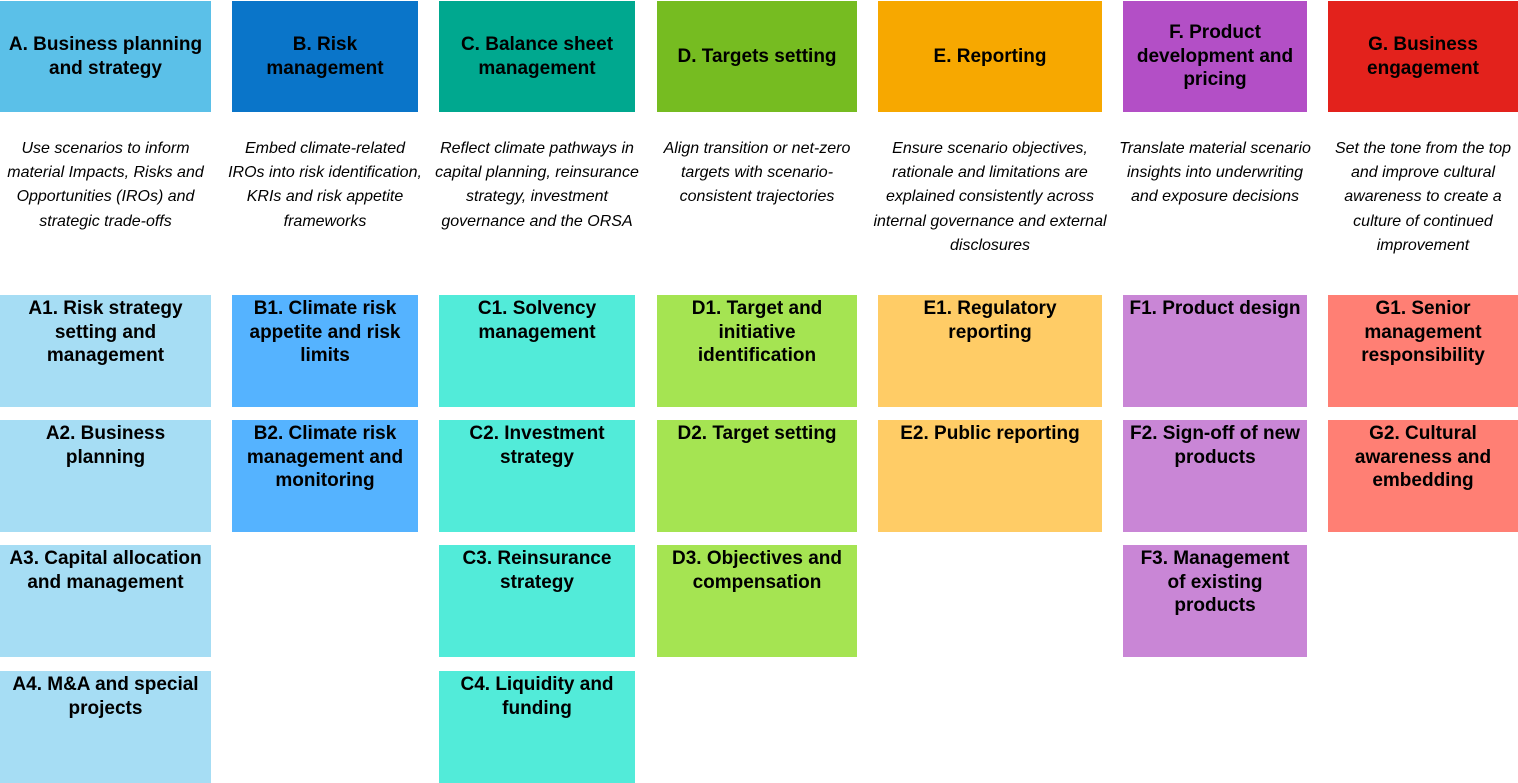 Image resolution: width=1518 pixels, height=783 pixels. Describe the element at coordinates (990, 320) in the screenshot. I see `item-label: E1. Regulatory reporting` at that location.